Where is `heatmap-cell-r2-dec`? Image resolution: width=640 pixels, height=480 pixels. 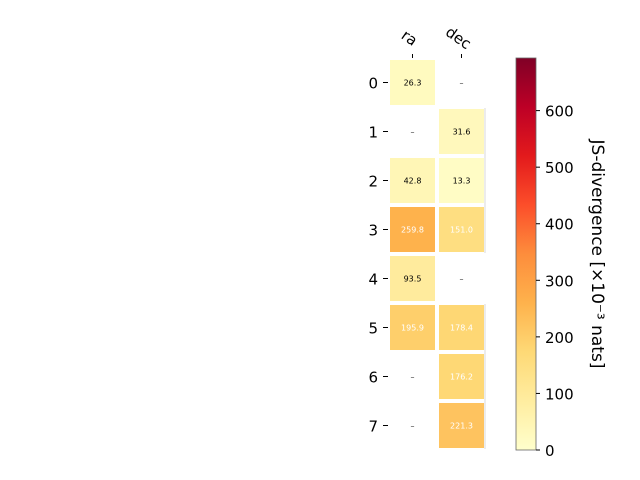
heatmap-cell-r2-dec is located at coordinates (461, 180).